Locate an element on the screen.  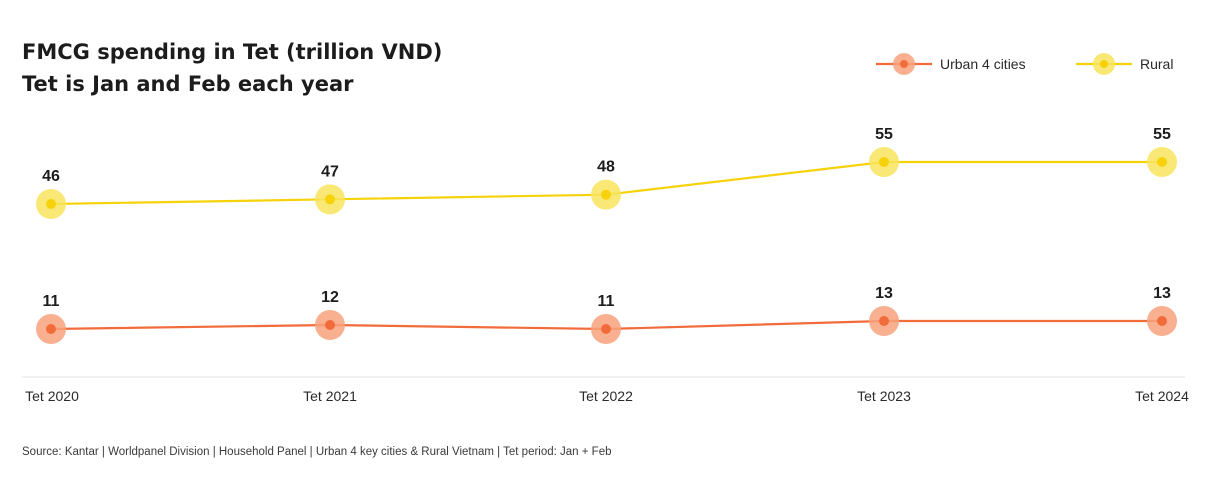
rural-data-label: 46 is located at coordinates (51, 176).